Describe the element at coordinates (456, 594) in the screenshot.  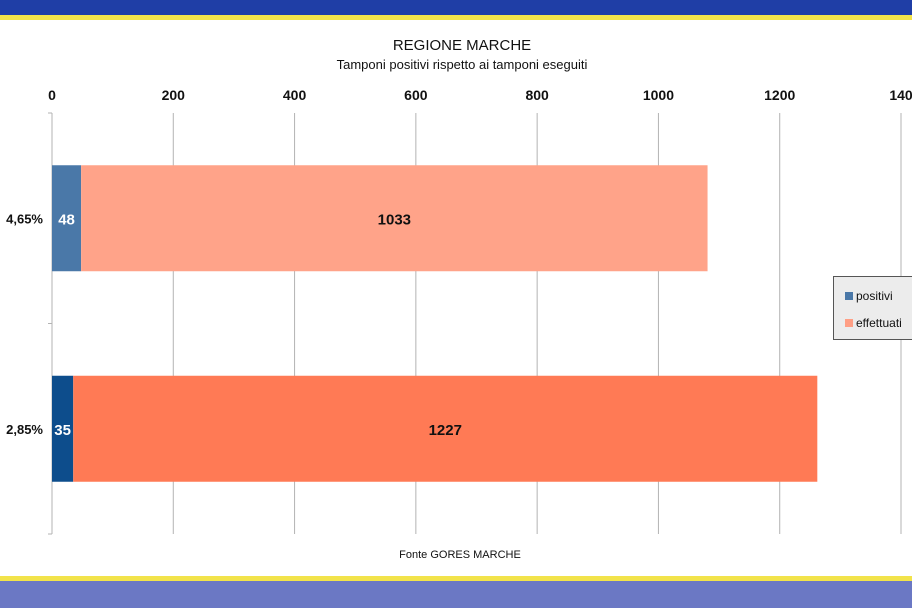
I see `bottom-blue-band` at that location.